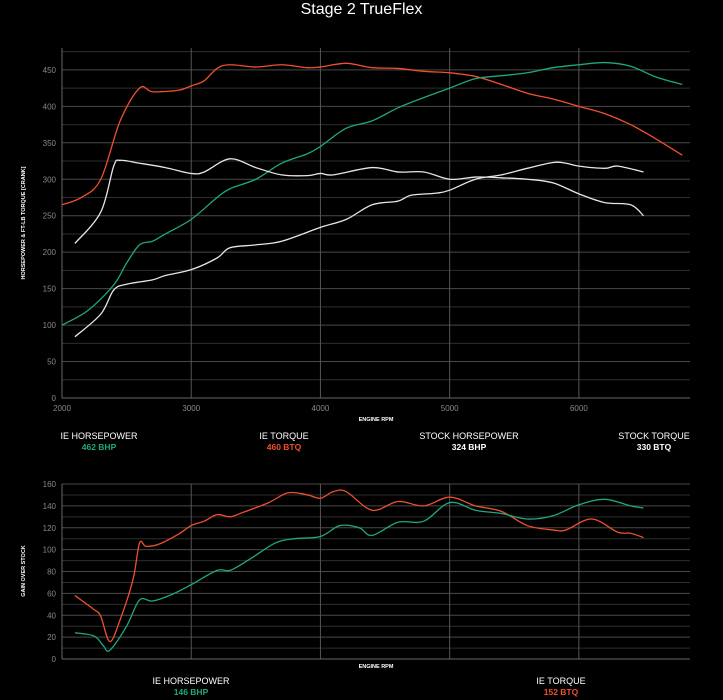  Describe the element at coordinates (469, 447) in the screenshot. I see `legend-value: 324 BHP` at that location.